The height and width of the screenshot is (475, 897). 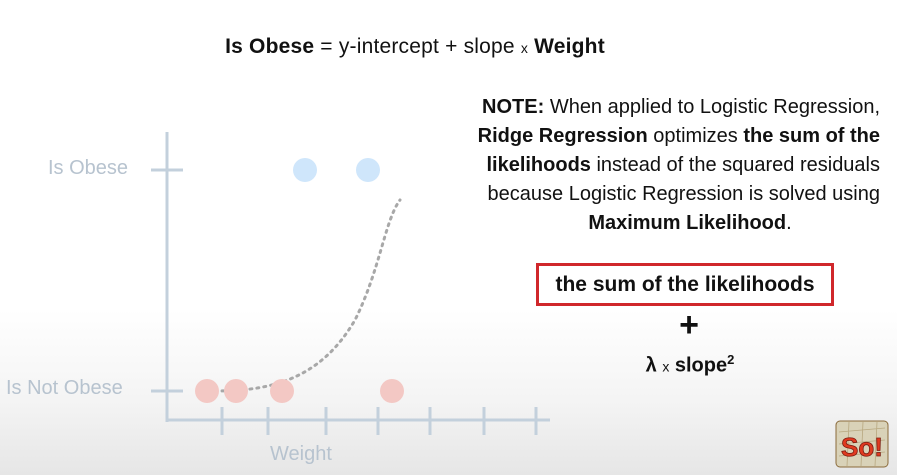 I want to click on equation: Is Obese = y-intercept + slope x Weight, so click(x=415, y=47).